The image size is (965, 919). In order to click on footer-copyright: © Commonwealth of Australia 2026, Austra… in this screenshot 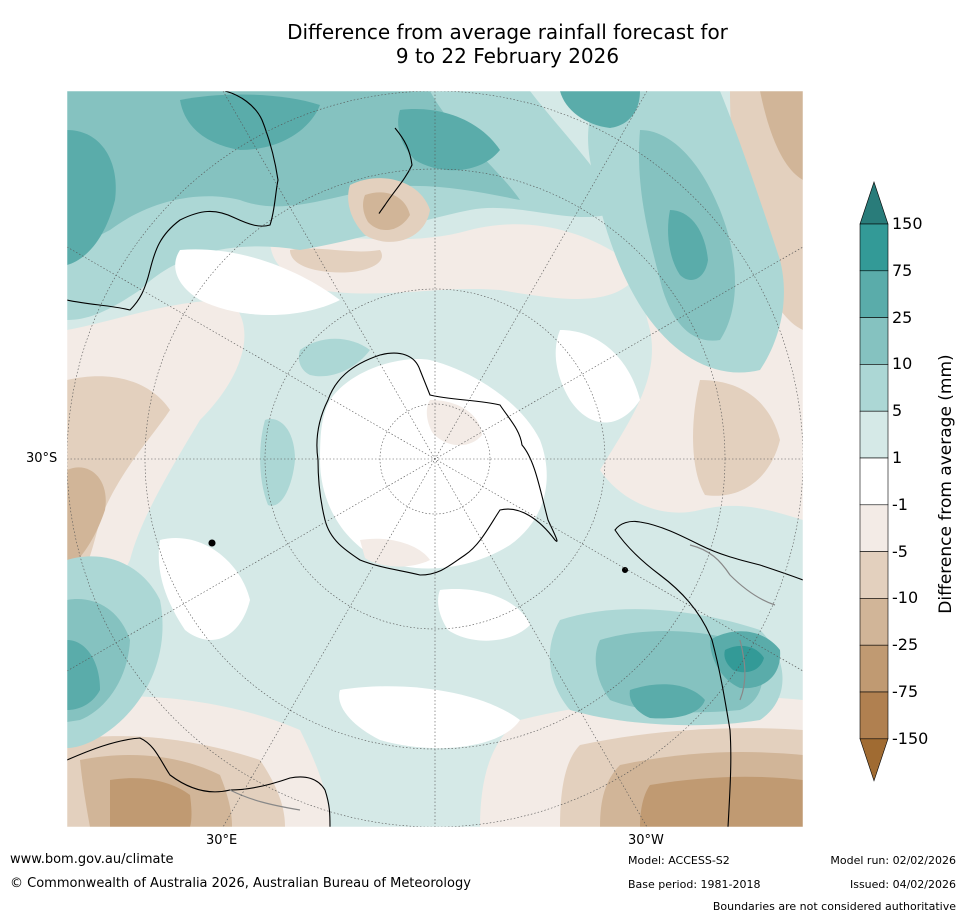, I will do `click(240, 883)`.